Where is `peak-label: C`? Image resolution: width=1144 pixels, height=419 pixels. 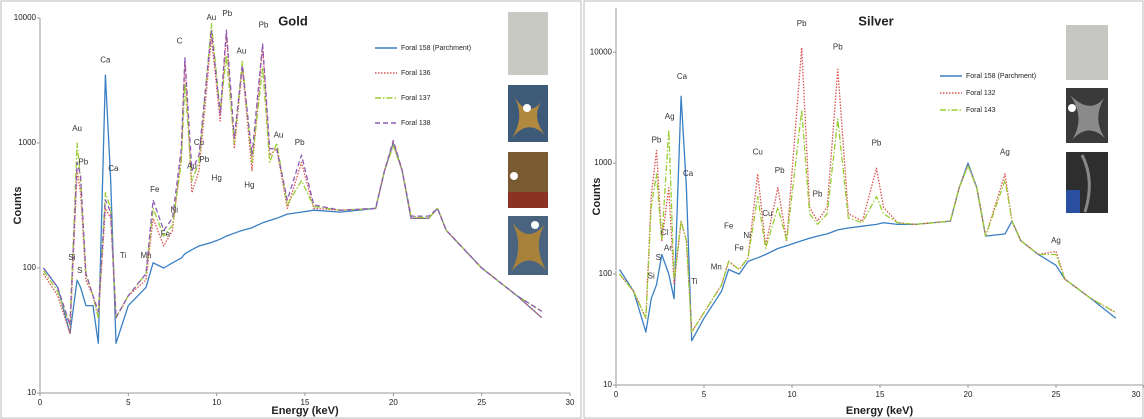
peak-label: C is located at coordinates (180, 40).